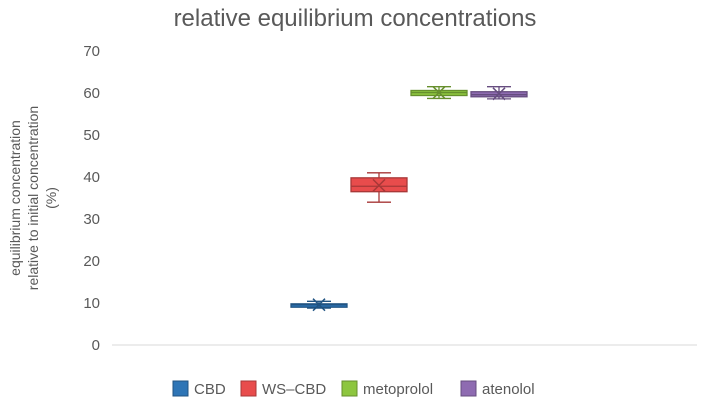 The height and width of the screenshot is (402, 715). What do you see at coordinates (91, 93) in the screenshot?
I see `y-tick-label: 60` at bounding box center [91, 93].